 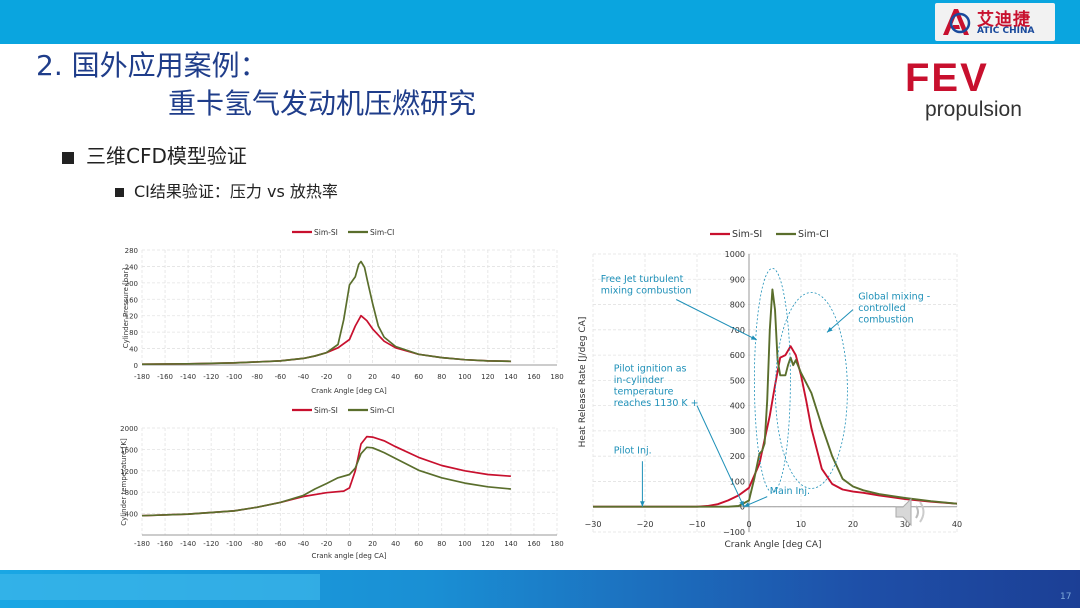 What do you see at coordinates (957, 22) in the screenshot?
I see `atic-logo-icon` at bounding box center [957, 22].